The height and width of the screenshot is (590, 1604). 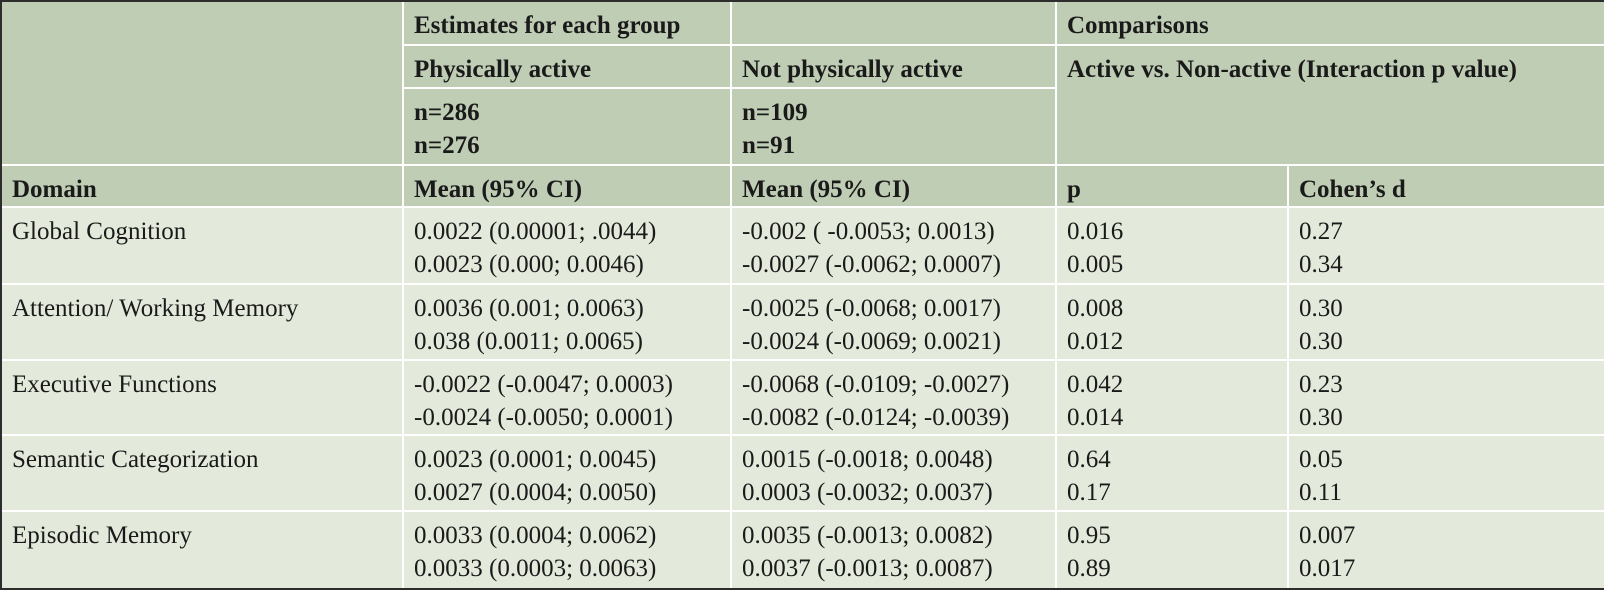 I want to click on p-value: 0.016, so click(x=1095, y=231).